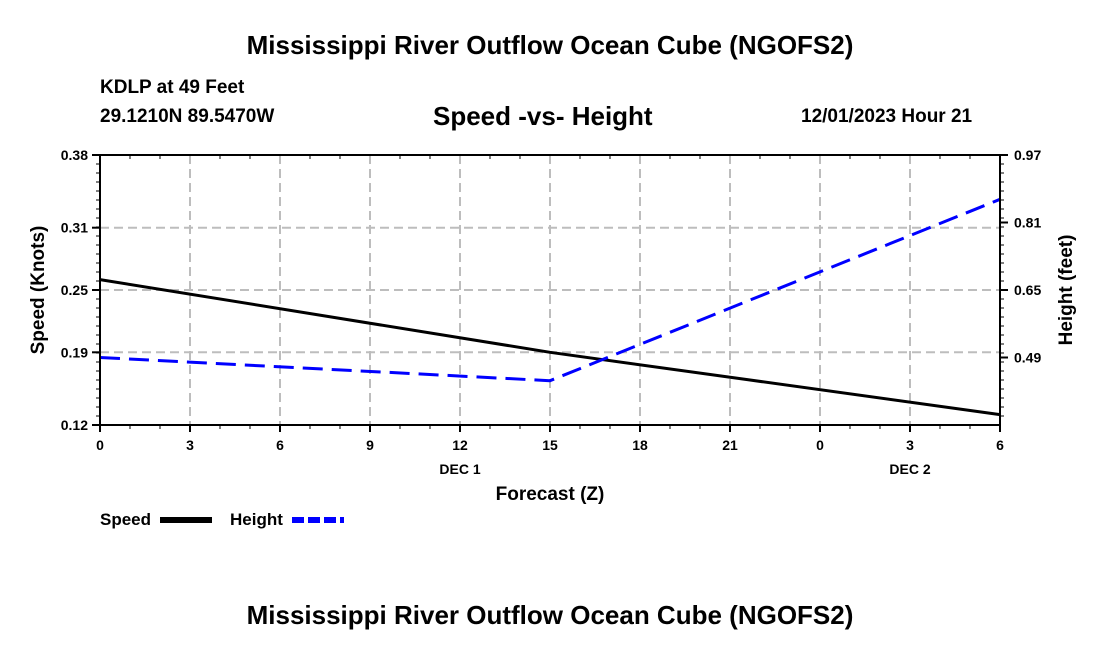  I want to click on y-left-tick-label: 0.38, so click(74, 155).